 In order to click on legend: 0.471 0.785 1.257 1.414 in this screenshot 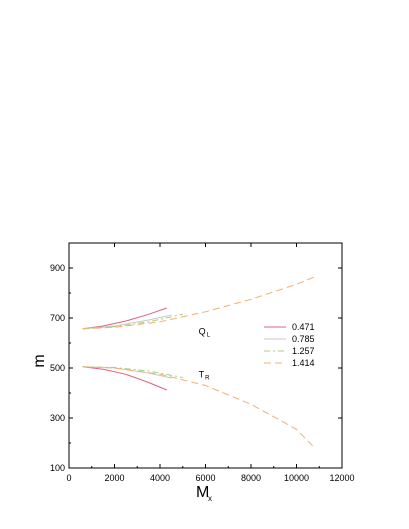, I will do `click(289, 345)`.